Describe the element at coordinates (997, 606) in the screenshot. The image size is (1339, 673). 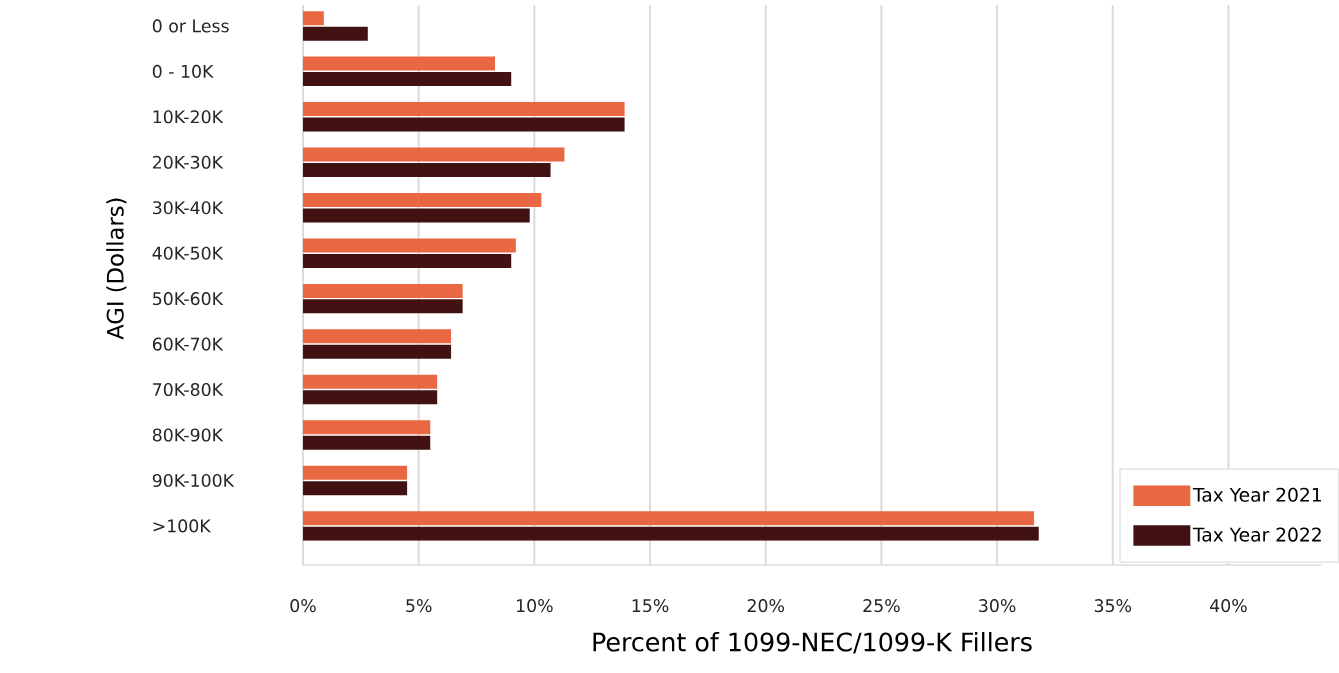
I see `x-tick-label: 30%` at that location.